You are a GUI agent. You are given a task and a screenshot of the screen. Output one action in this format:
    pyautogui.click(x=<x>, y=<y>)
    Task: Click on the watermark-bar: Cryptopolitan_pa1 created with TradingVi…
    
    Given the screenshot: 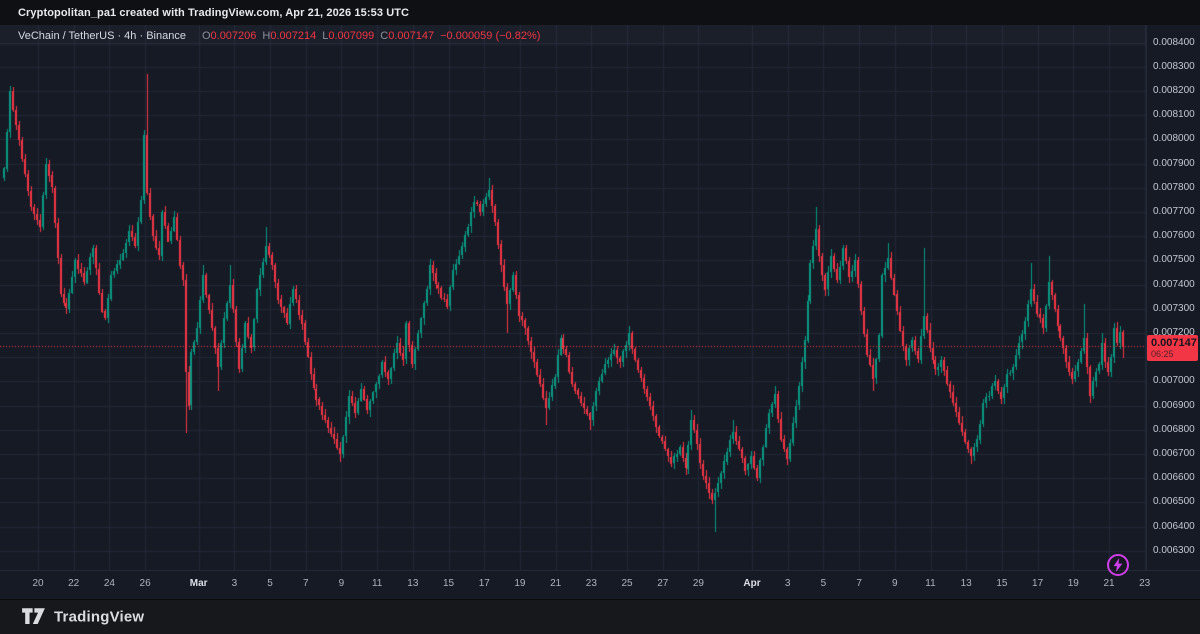 What is the action you would take?
    pyautogui.click(x=600, y=12)
    